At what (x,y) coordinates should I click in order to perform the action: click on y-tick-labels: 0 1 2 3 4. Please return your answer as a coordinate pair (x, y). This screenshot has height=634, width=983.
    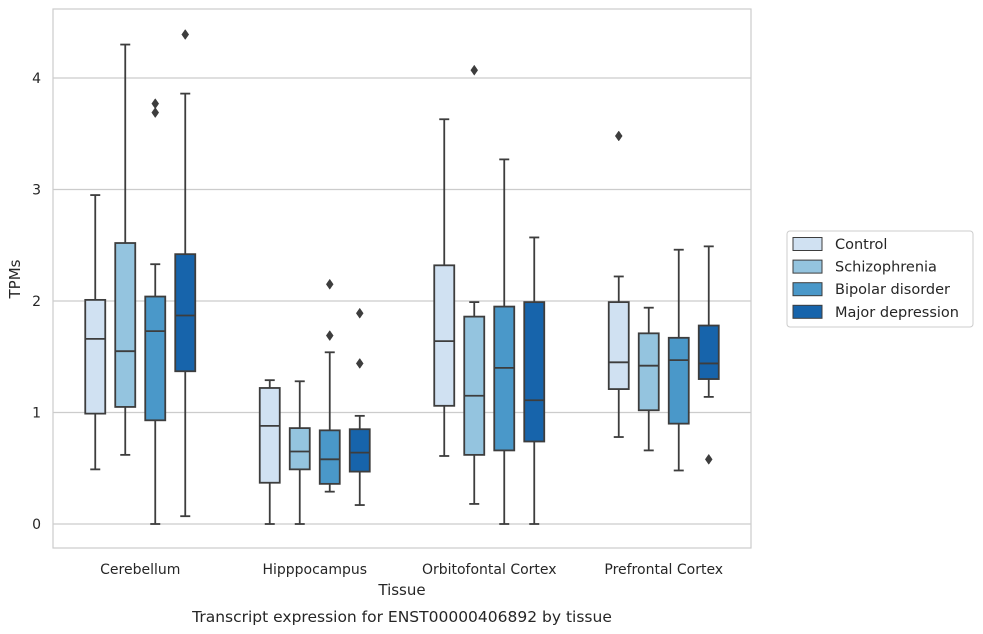
    Looking at the image, I should click on (36, 302).